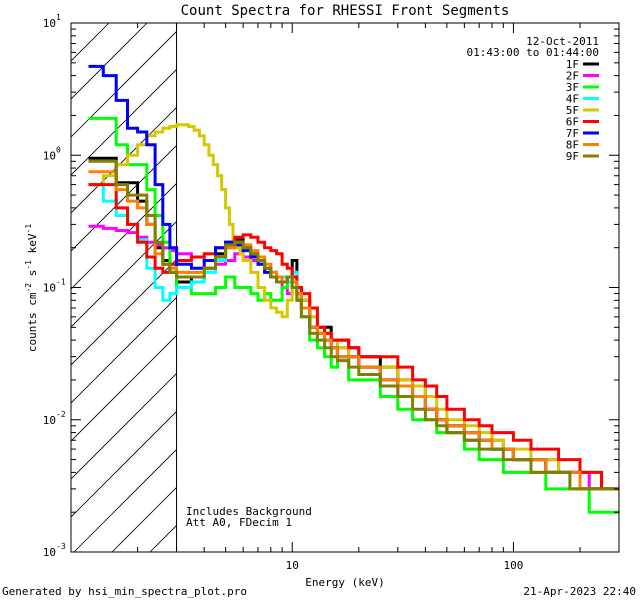 This screenshot has height=600, width=640. I want to click on time-range-label: 01:43:00 to 01:44:00, so click(533, 52).